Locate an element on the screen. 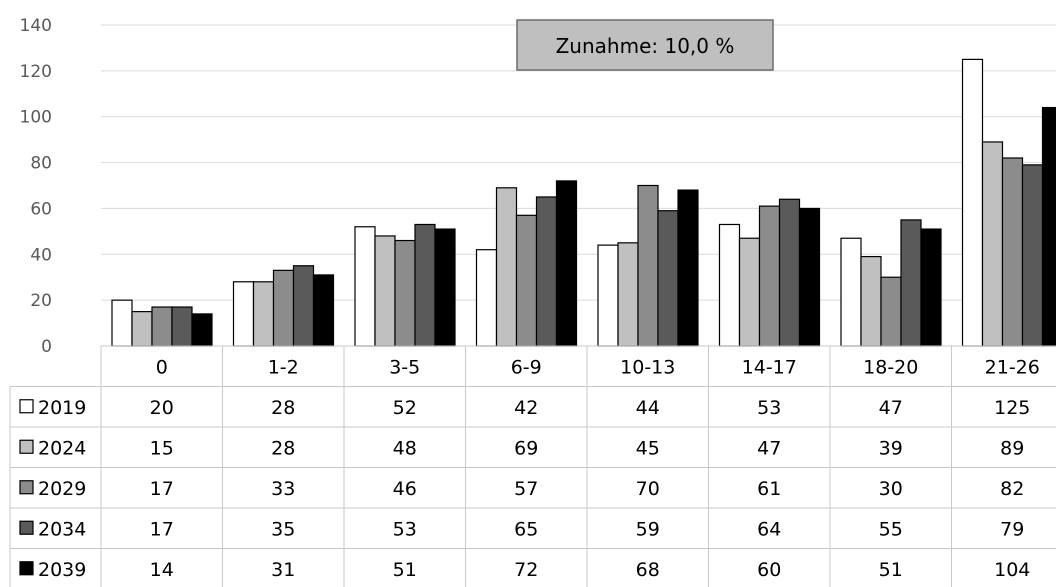  table-cell: 20 is located at coordinates (162, 408).